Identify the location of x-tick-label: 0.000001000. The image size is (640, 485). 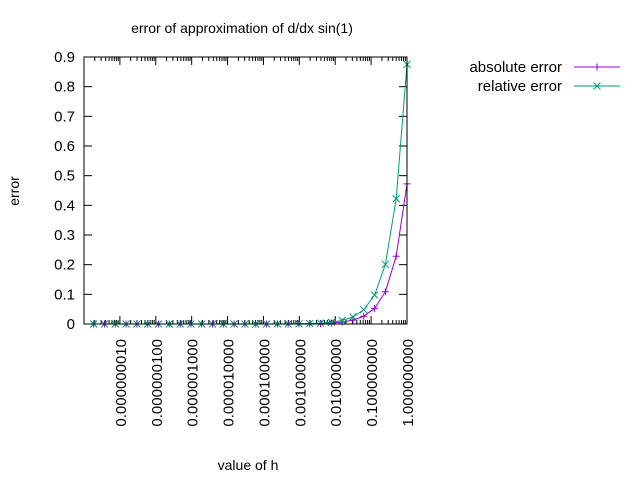
(193, 383).